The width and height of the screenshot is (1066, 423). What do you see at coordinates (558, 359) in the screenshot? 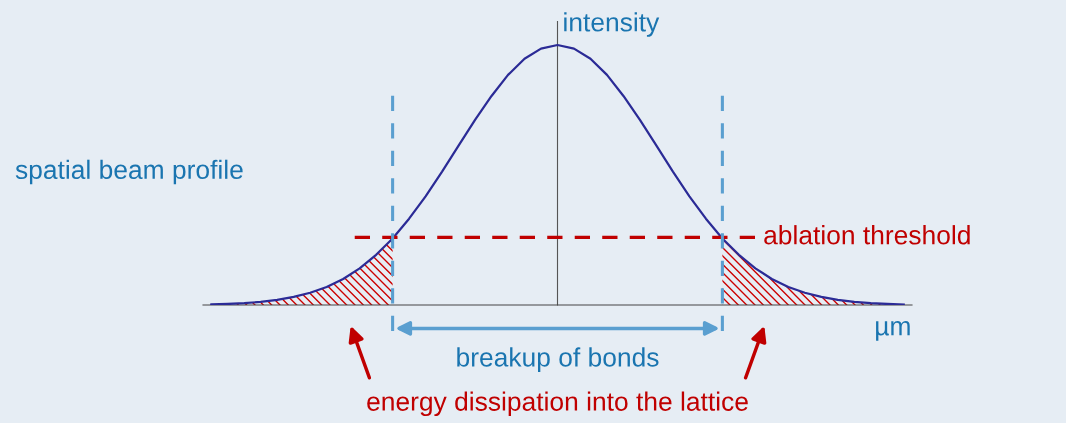
I see `text: breakup of bonds` at bounding box center [558, 359].